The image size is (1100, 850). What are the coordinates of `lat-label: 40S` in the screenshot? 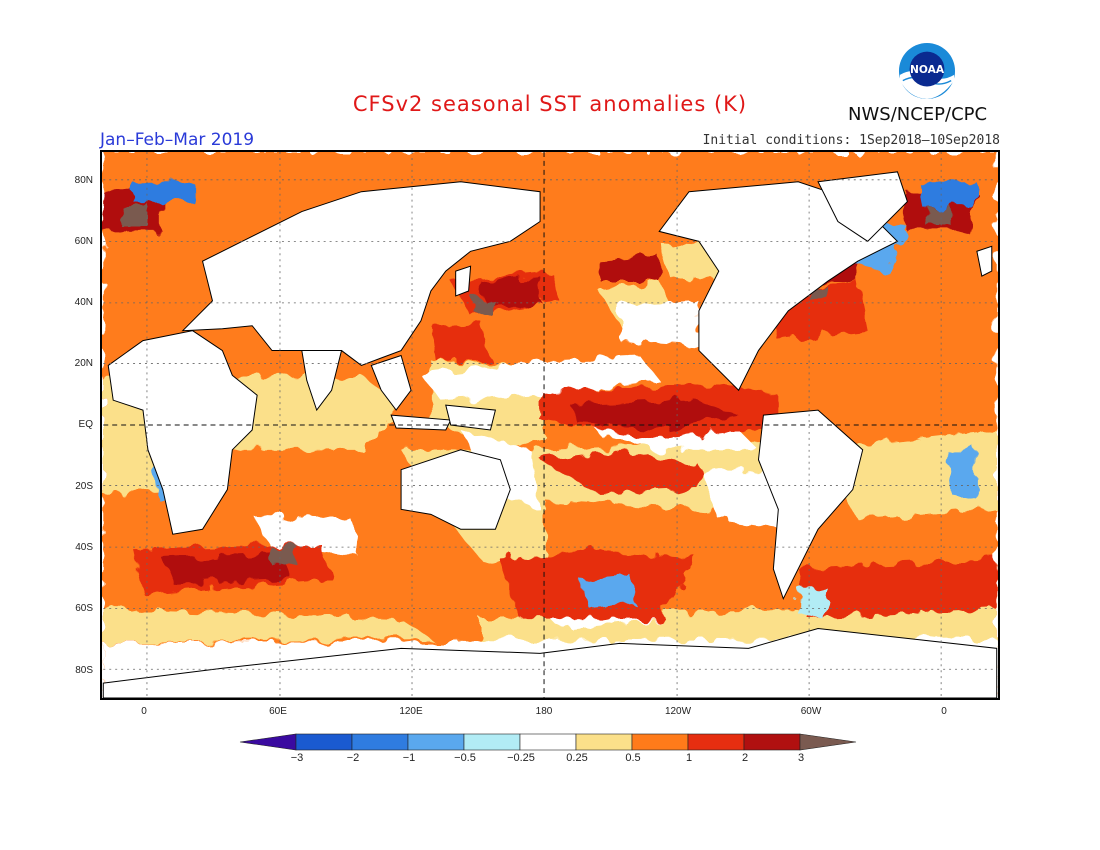 It's located at (84, 547).